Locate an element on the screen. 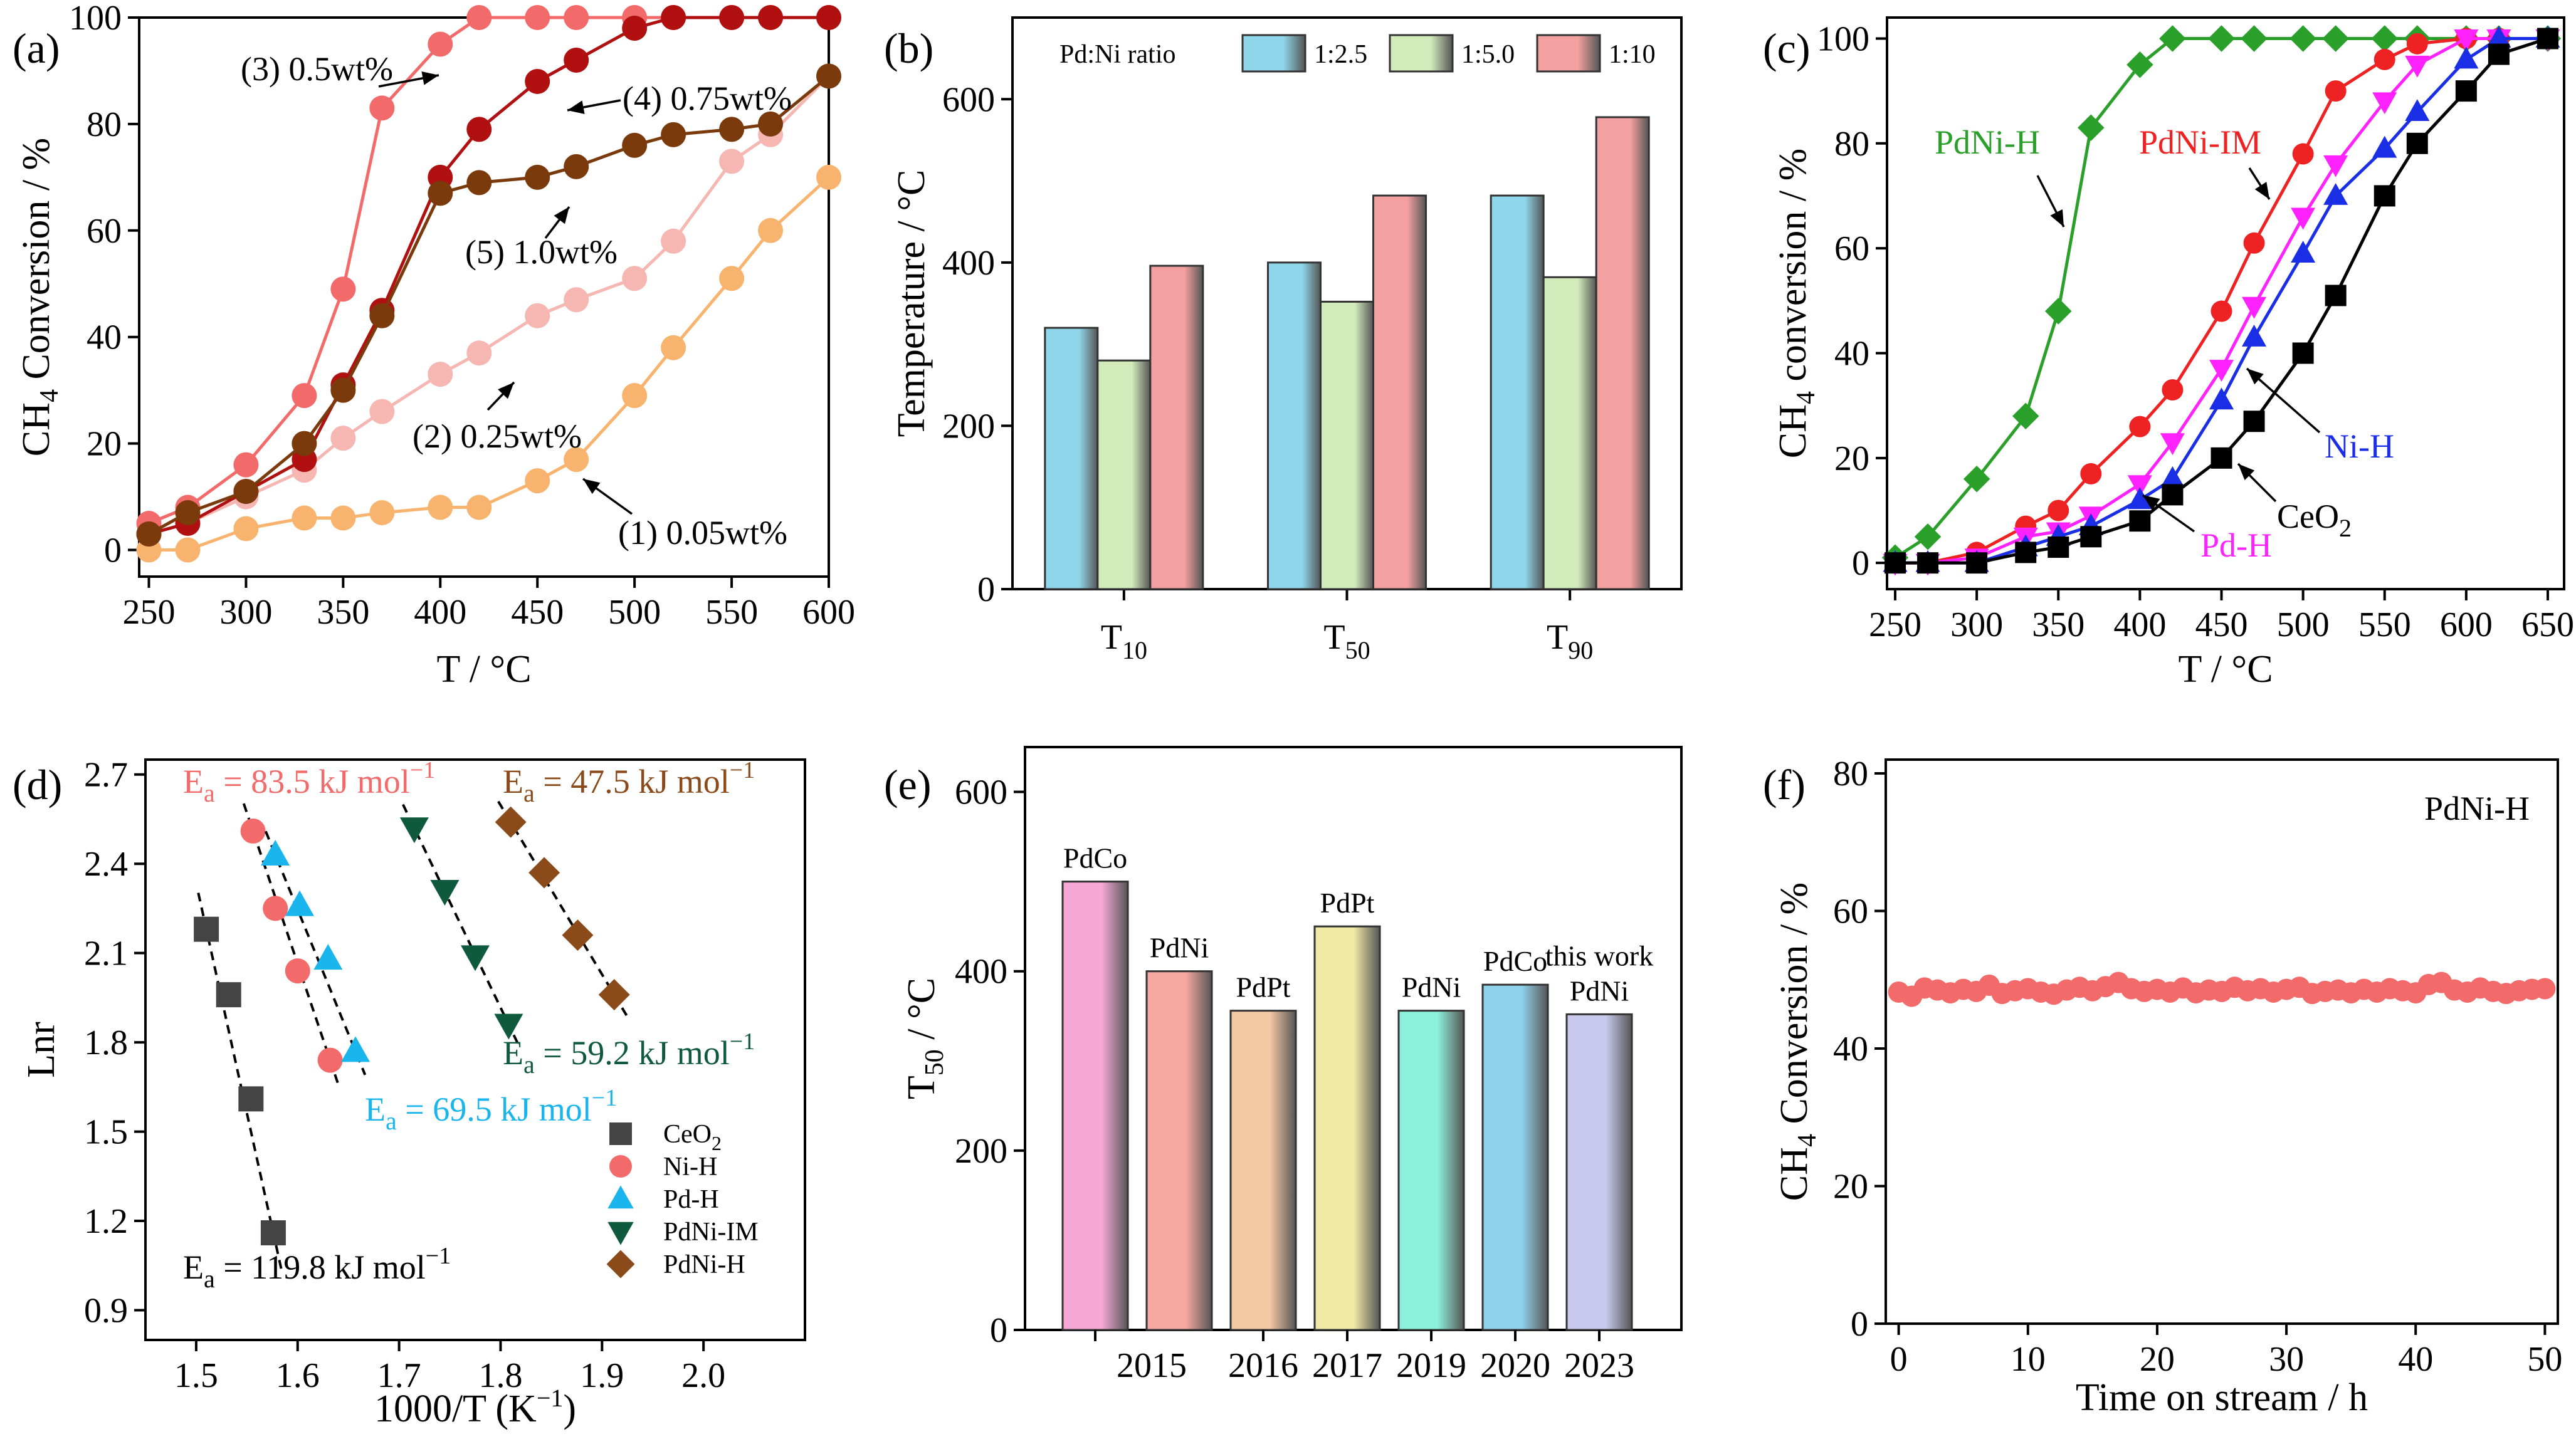  panel-e-ytick-label: 0 is located at coordinates (998, 1330).